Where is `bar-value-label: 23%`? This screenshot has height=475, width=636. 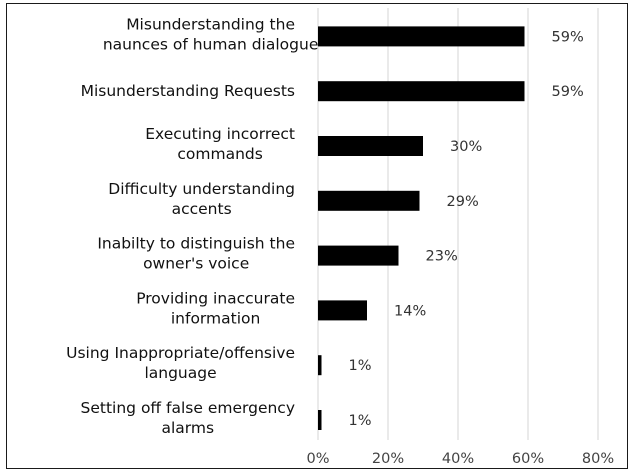 bar-value-label: 23% is located at coordinates (442, 257).